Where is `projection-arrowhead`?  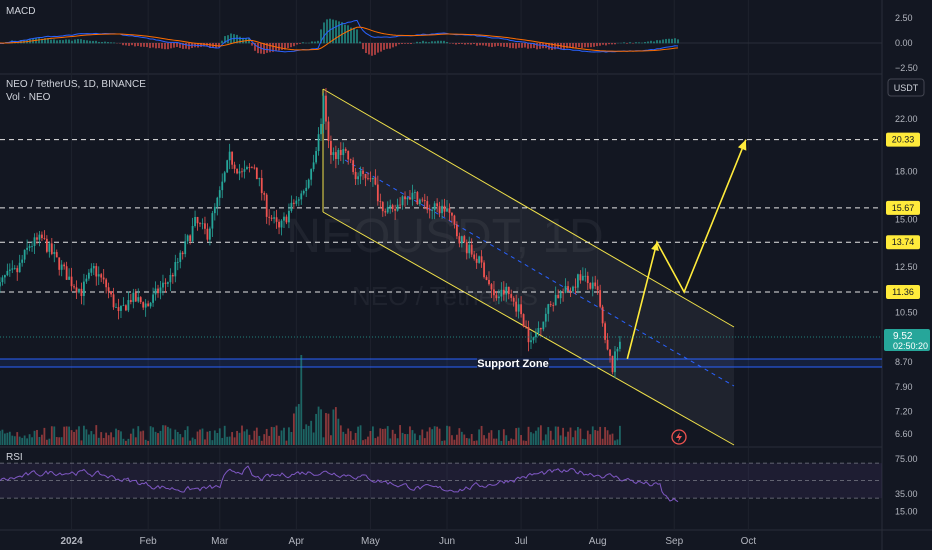
projection-arrowhead is located at coordinates (742, 145).